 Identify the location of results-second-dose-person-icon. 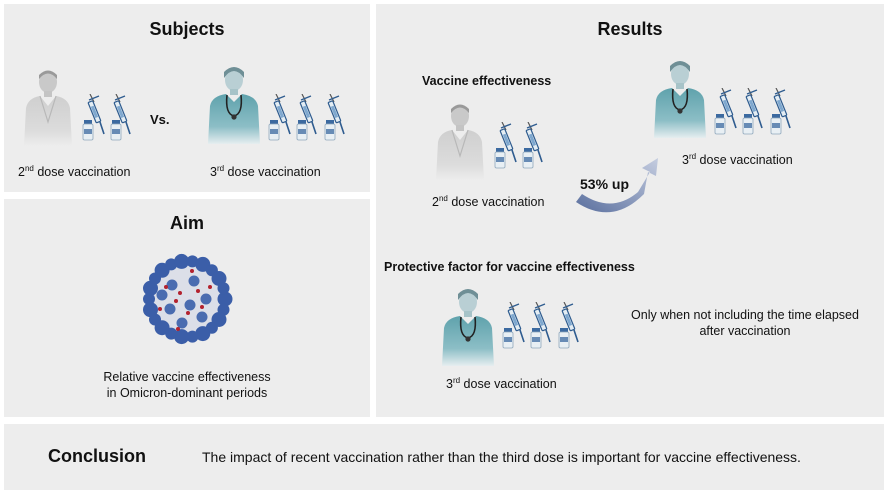
(460, 142).